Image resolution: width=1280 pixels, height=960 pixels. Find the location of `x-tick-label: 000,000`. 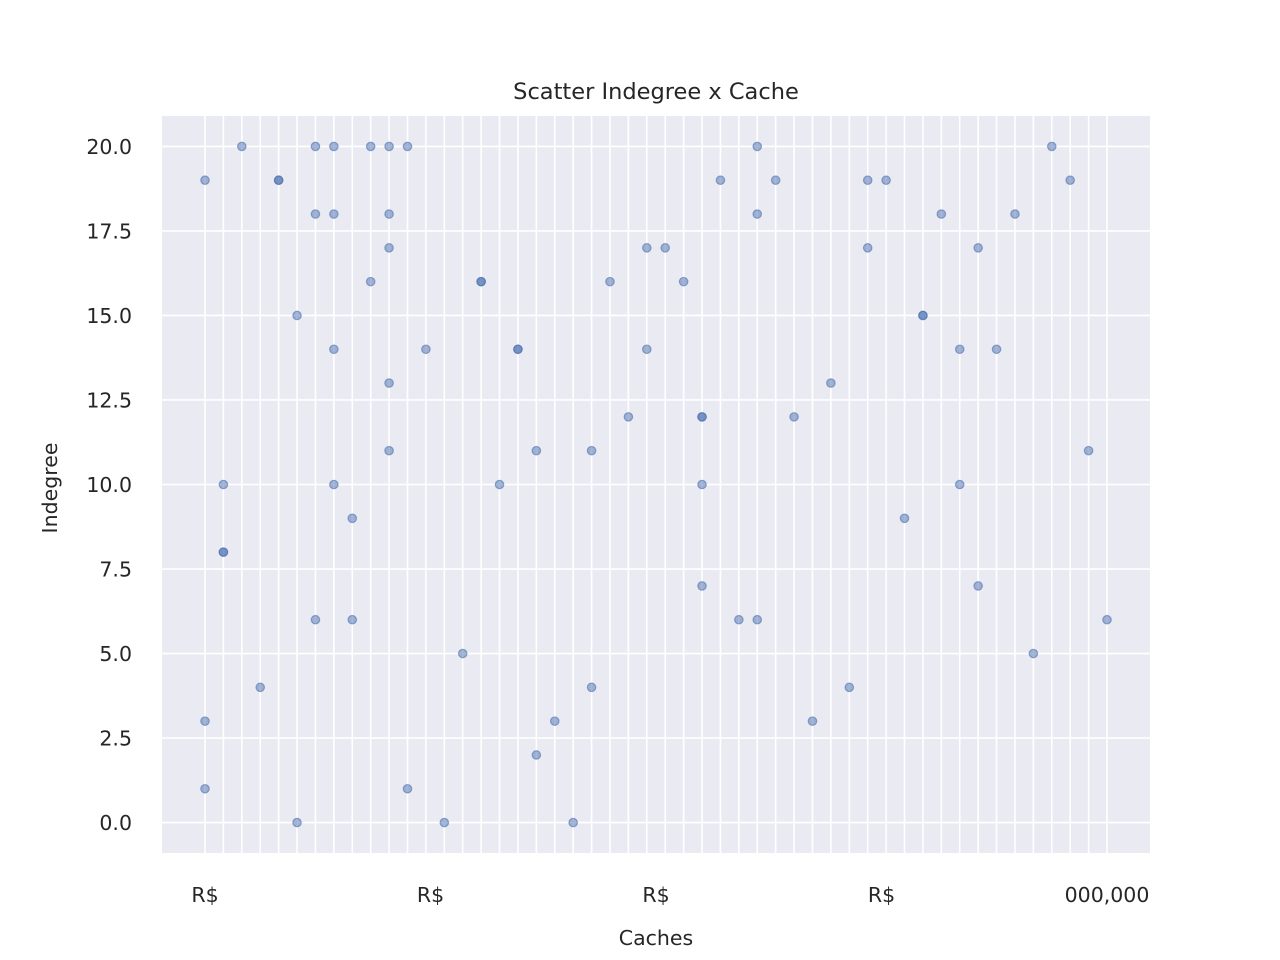

x-tick-label: 000,000 is located at coordinates (1107, 895).